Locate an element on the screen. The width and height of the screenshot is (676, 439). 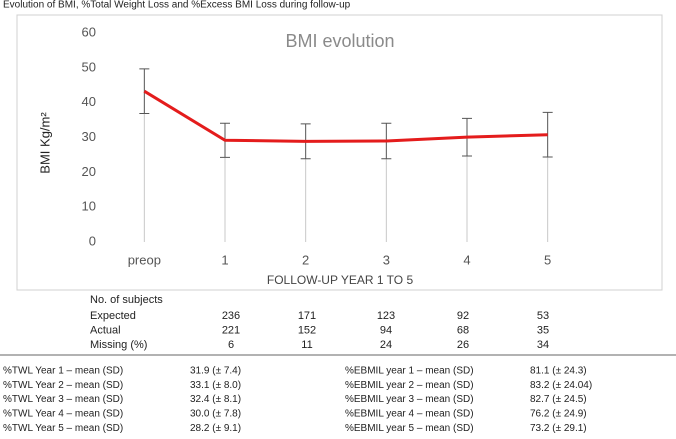
y-tick-label: 50 is located at coordinates (89, 66).